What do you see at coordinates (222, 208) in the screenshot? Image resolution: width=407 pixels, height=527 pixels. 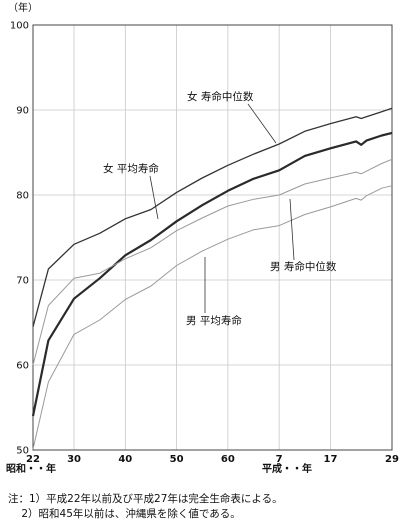 I see `callout-lines` at bounding box center [222, 208].